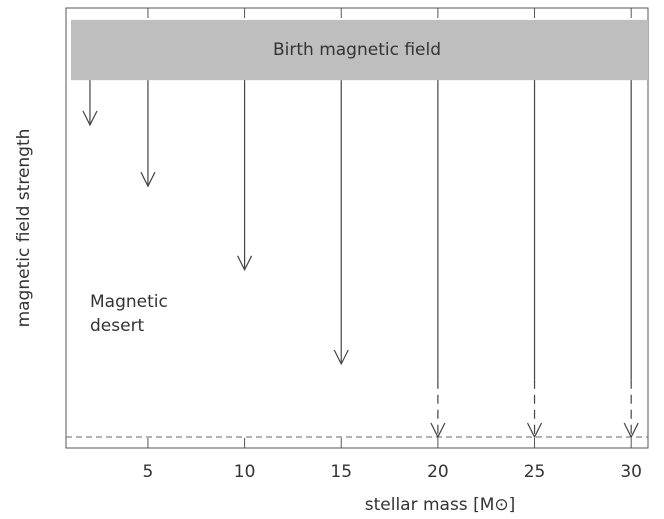 The image size is (664, 519). I want to click on x-tick-label: 5, so click(148, 472).